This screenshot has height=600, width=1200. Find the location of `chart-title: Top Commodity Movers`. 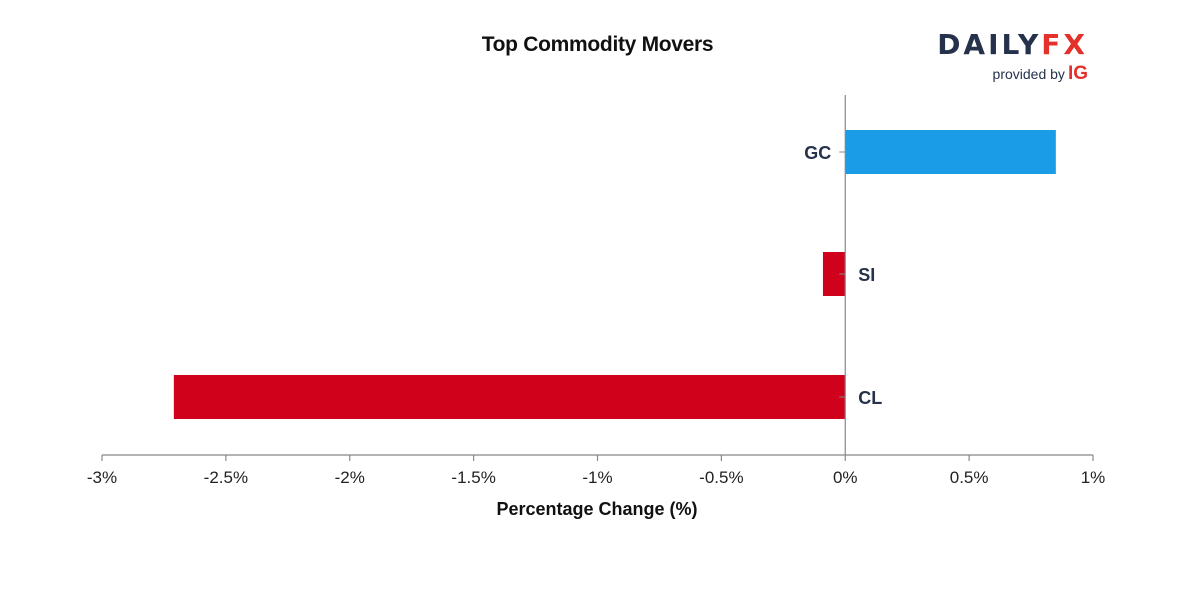

chart-title: Top Commodity Movers is located at coordinates (597, 44).